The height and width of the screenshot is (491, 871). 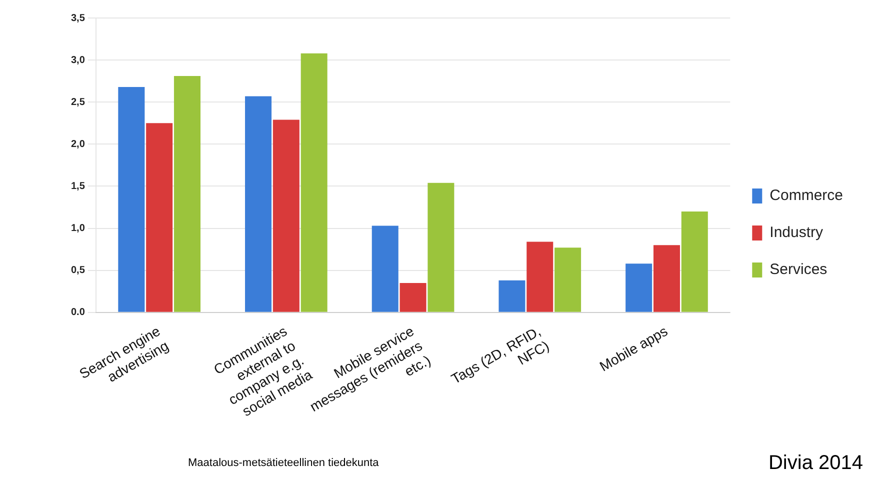 I want to click on text: Divia 2014, so click(x=815, y=463).